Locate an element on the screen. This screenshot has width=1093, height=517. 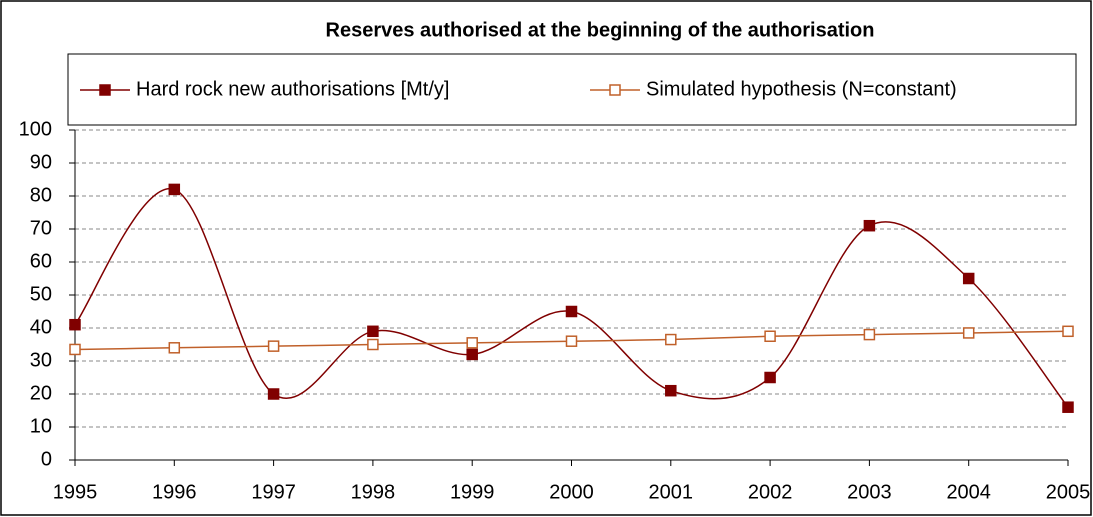
y-tick-label: 70 is located at coordinates (41, 228).